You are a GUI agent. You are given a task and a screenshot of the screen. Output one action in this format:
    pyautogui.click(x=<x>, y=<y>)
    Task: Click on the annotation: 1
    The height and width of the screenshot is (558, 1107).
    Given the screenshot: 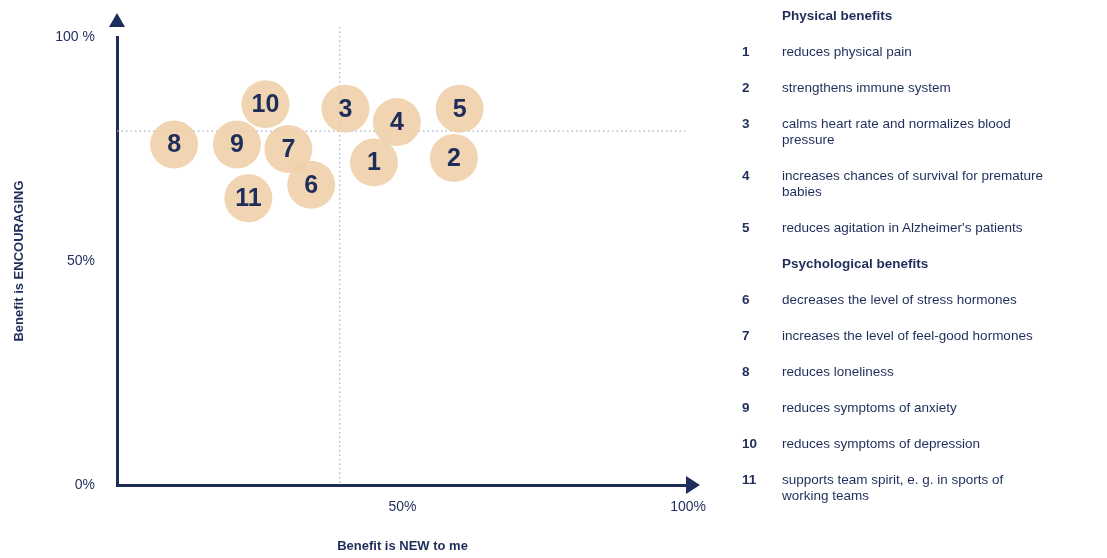 What is the action you would take?
    pyautogui.click(x=374, y=161)
    